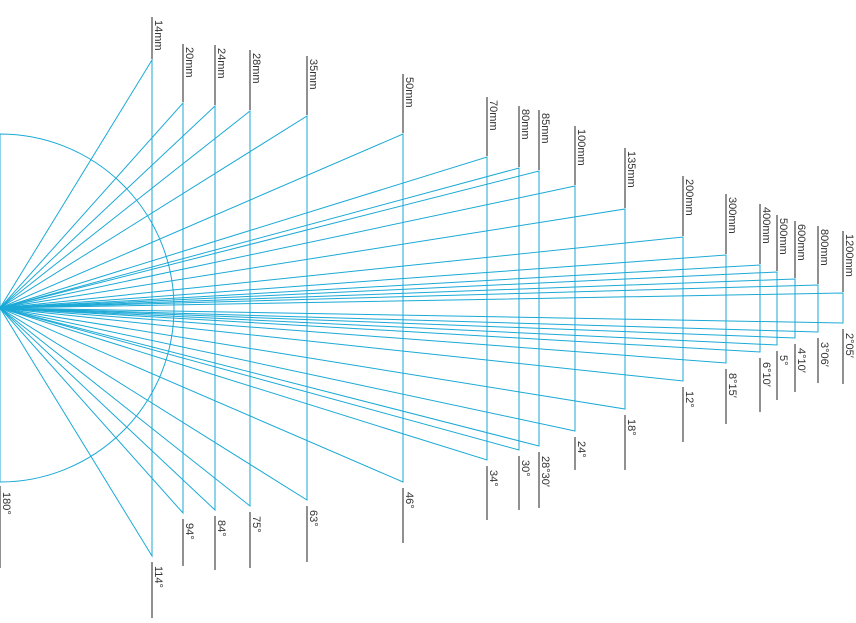 The width and height of the screenshot is (856, 623). I want to click on fan-triangle-800mm, so click(409, 308).